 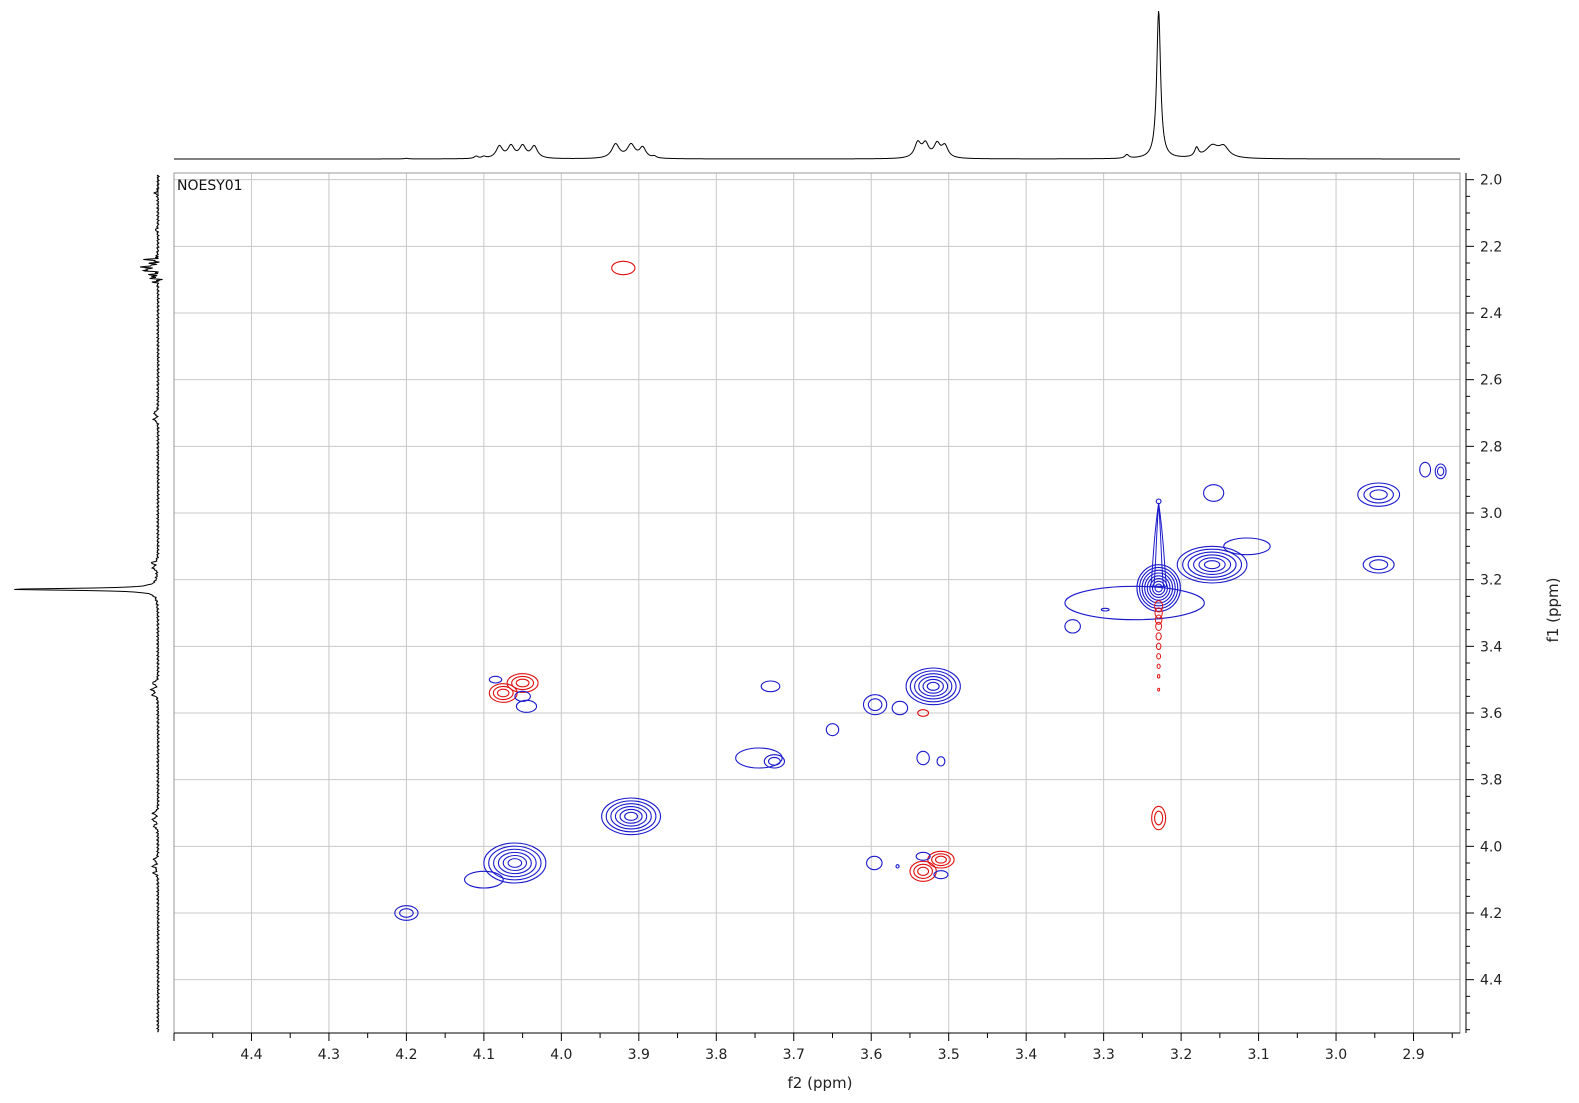 What do you see at coordinates (1026, 1055) in the screenshot?
I see `x-tick-label: 3.4` at bounding box center [1026, 1055].